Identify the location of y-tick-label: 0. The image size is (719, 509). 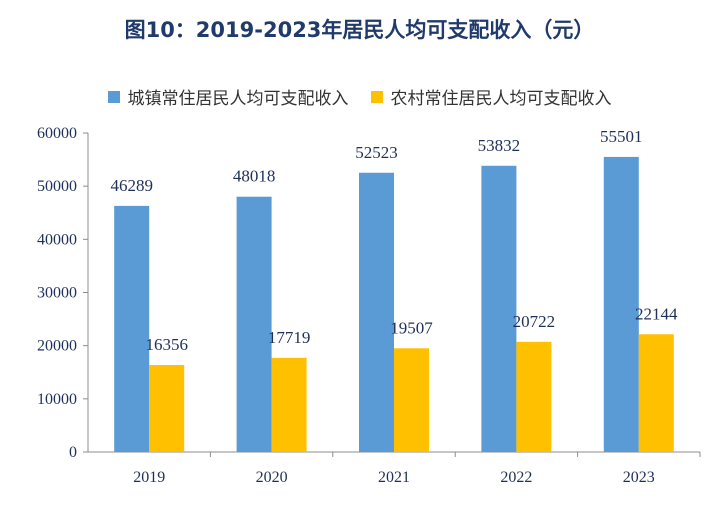
(73, 452).